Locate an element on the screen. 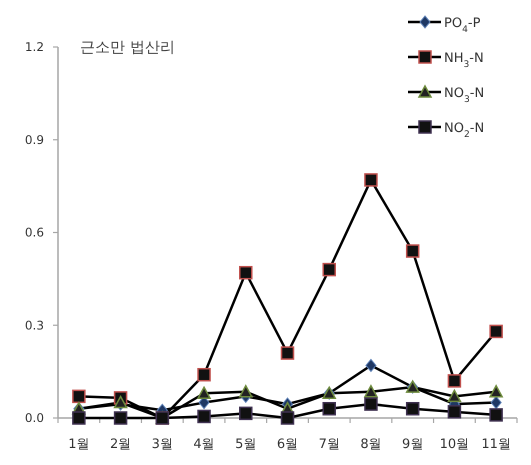 The width and height of the screenshot is (531, 465). x-tick-label: 7월 is located at coordinates (329, 444).